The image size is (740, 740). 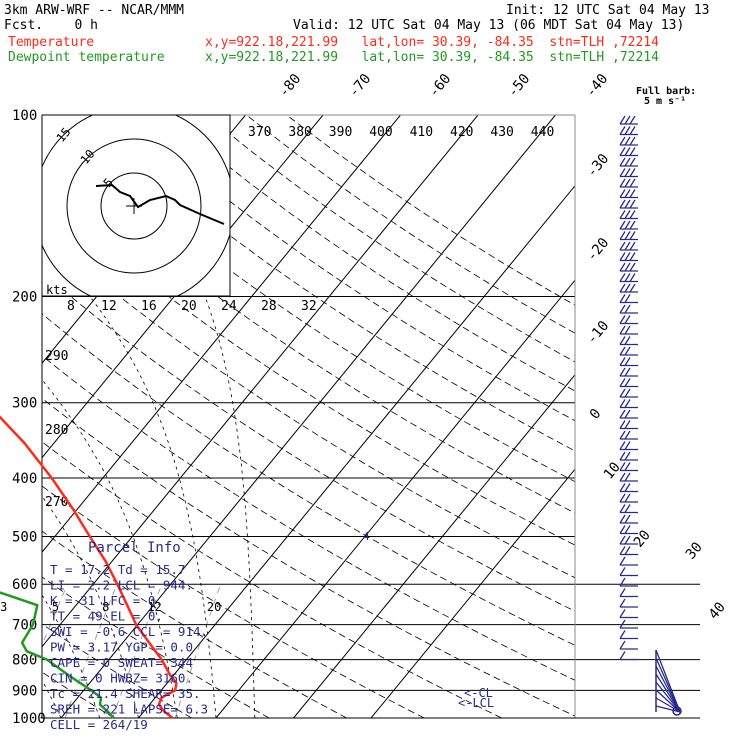 What do you see at coordinates (501, 132) in the screenshot?
I see `theta-label: 430` at bounding box center [501, 132].